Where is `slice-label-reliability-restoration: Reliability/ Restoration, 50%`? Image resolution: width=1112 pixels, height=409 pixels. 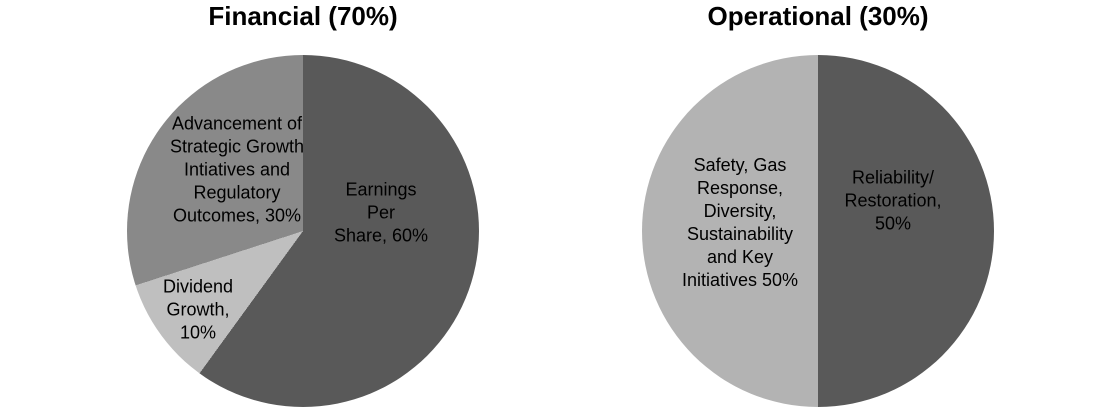
slice-label-reliability-restoration: Reliability/ Restoration, 50% is located at coordinates (893, 200).